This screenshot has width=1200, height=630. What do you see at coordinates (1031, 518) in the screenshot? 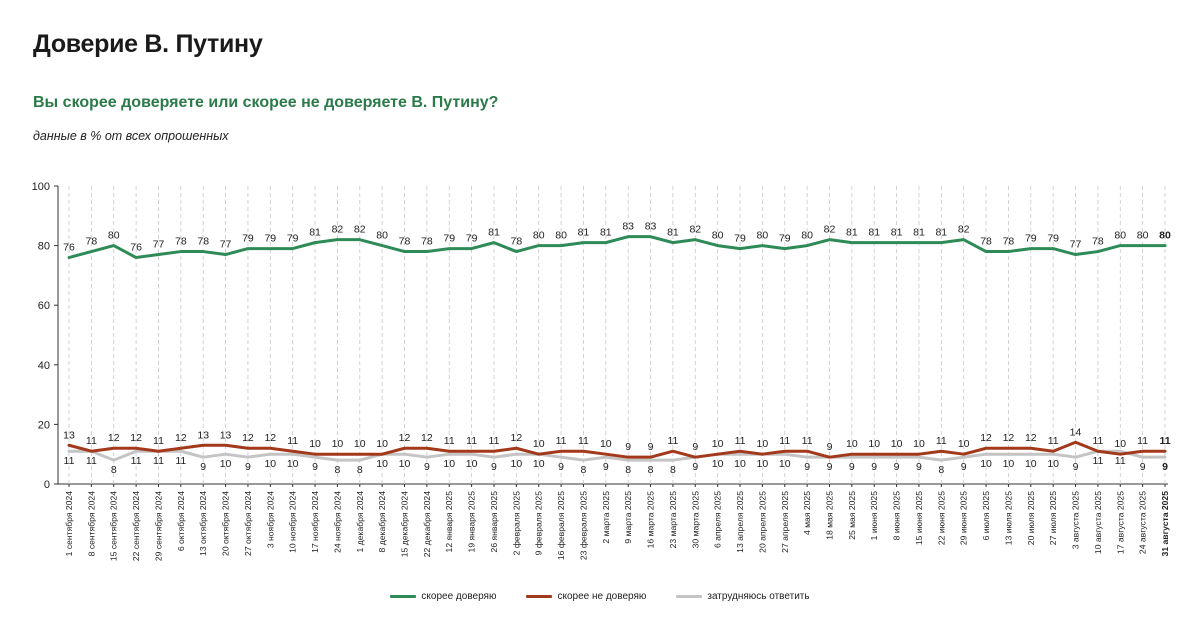
I see `x-tick-label: 20 июля 2025` at bounding box center [1031, 518].